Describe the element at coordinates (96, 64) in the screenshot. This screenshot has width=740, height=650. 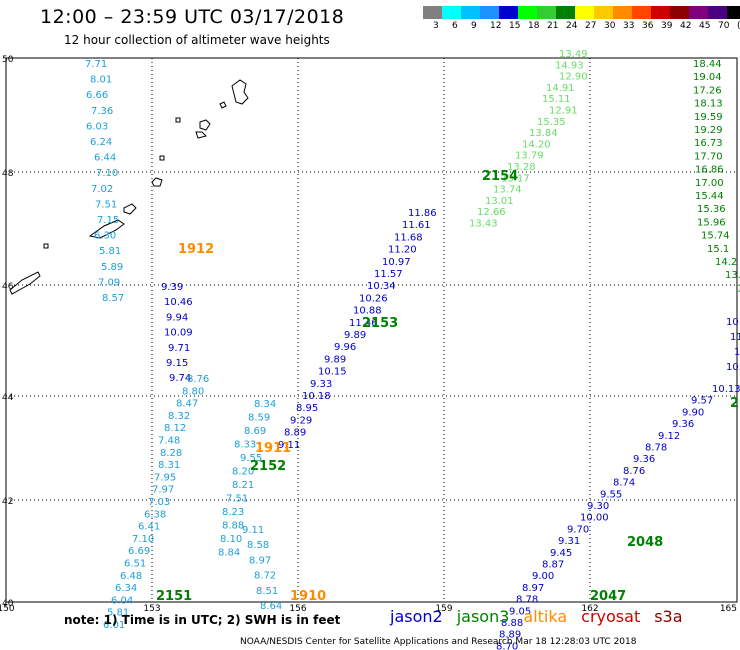
I see `wave-height-value: 7.71` at that location.